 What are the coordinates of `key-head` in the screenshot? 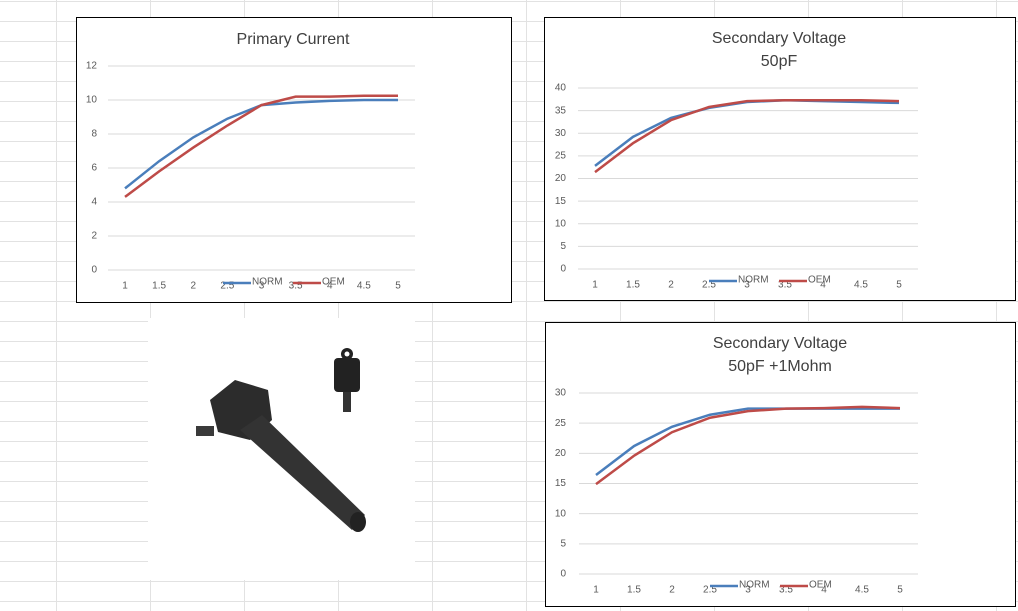 It's located at (347, 375).